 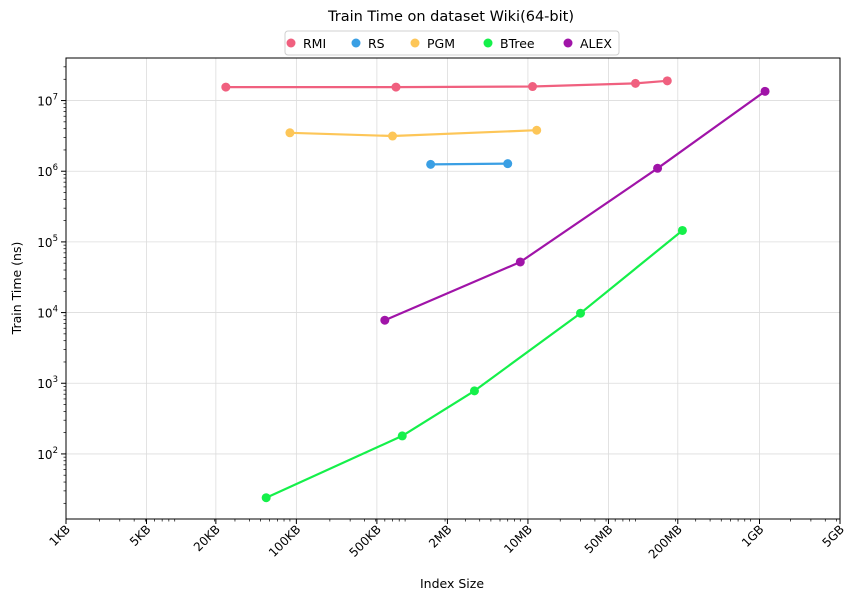 I want to click on y-tick-label: 10⁴, so click(x=47, y=313).